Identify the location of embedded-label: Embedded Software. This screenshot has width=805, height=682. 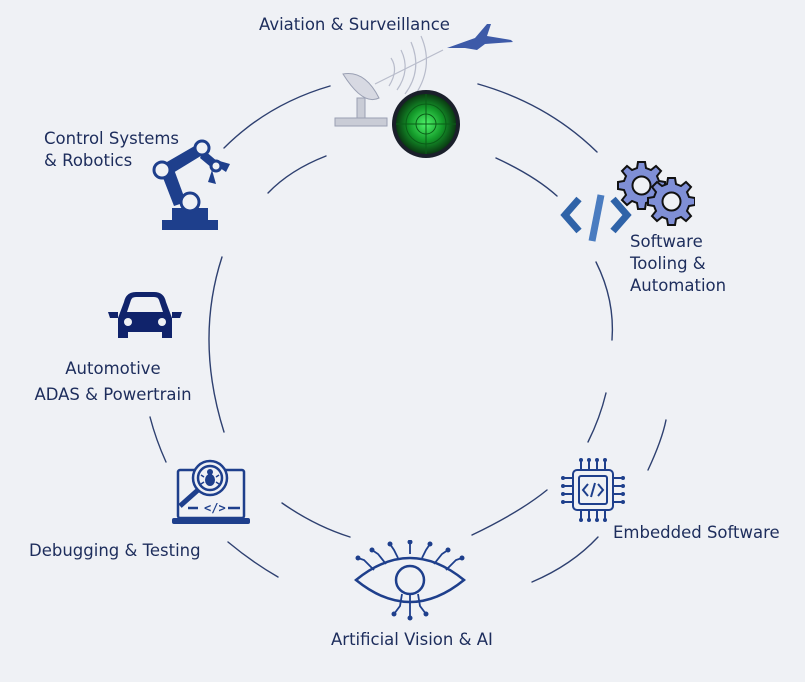
(696, 532).